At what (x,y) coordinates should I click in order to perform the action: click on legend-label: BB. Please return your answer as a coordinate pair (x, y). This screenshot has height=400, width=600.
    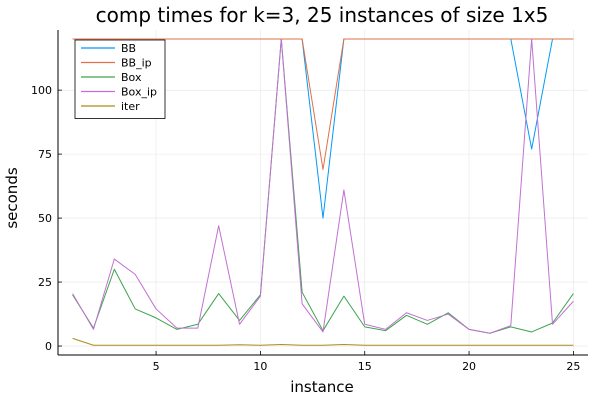
    Looking at the image, I should click on (128, 48).